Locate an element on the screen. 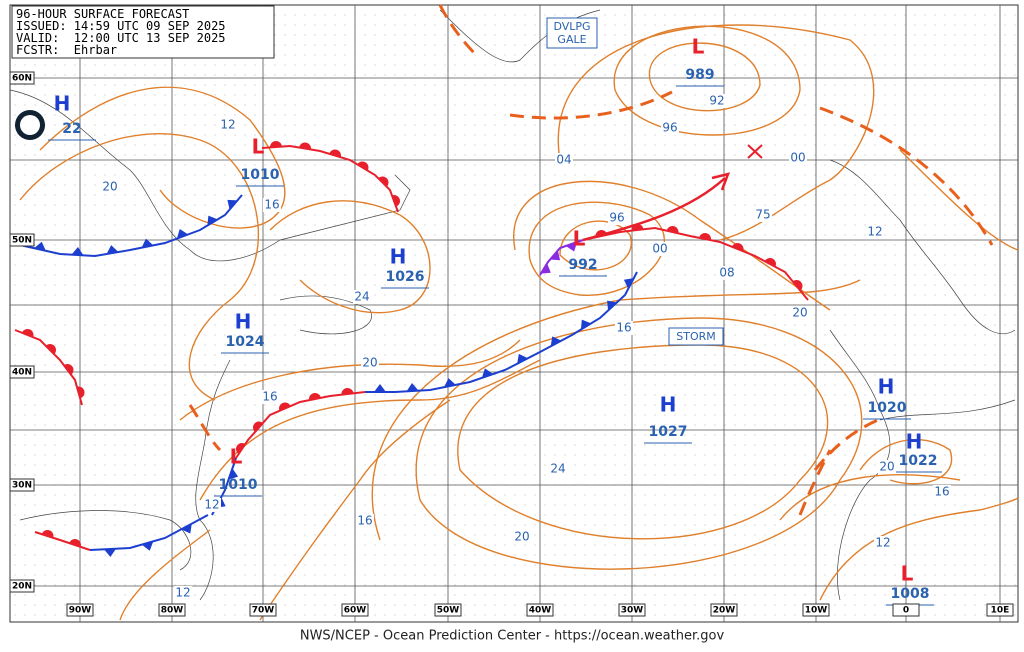 This screenshot has height=652, width=1024. longitude-label: 20W is located at coordinates (724, 611).